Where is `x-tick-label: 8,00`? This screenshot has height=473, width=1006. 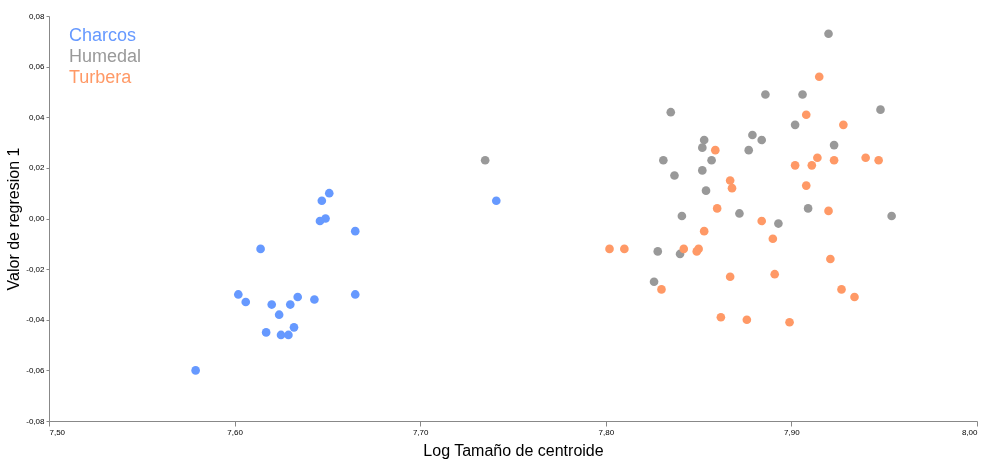 x-tick-label: 8,00 is located at coordinates (970, 432).